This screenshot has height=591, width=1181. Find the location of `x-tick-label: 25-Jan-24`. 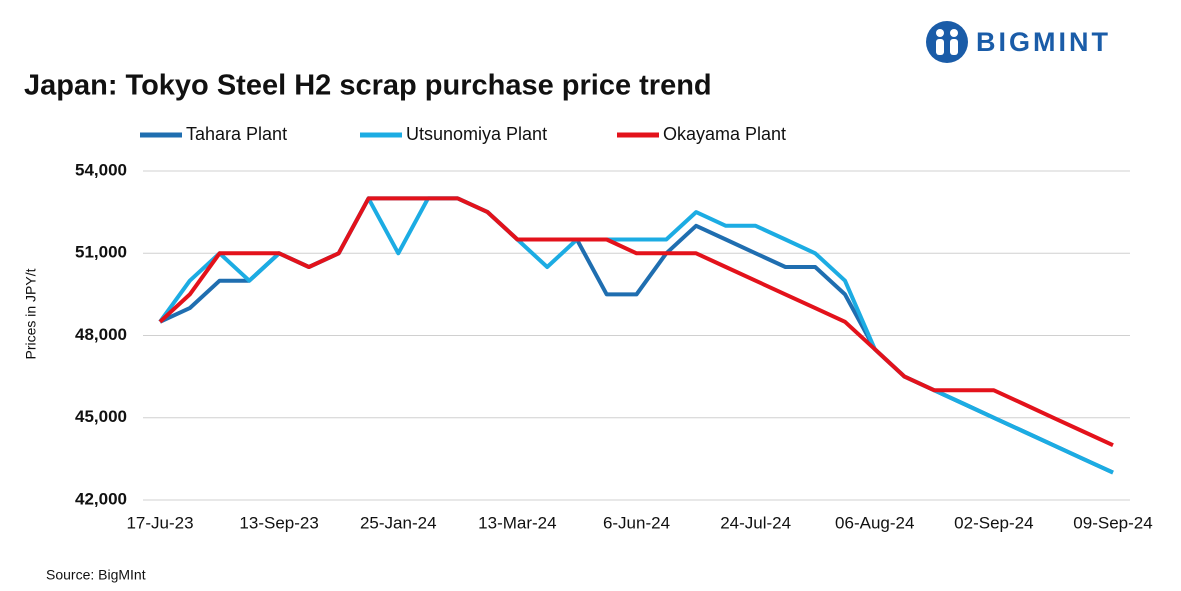

x-tick-label: 25-Jan-24 is located at coordinates (398, 522).